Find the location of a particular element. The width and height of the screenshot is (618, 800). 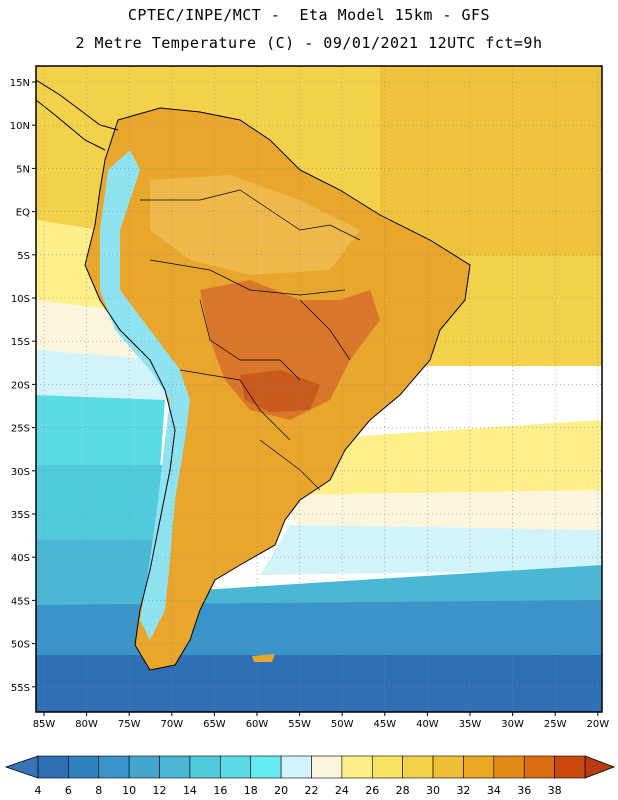

country-borders is located at coordinates (250, 340).